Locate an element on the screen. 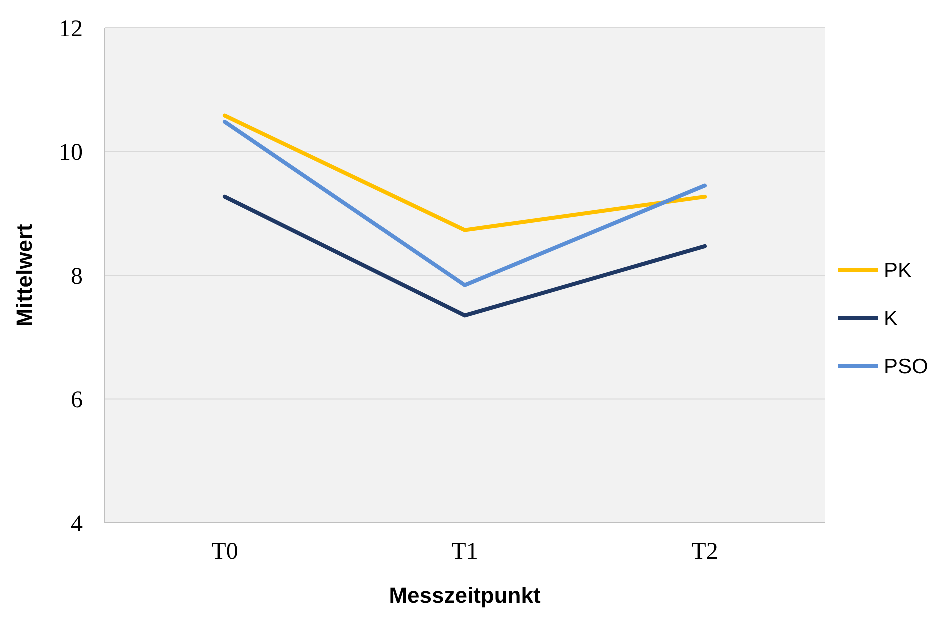 Image resolution: width=943 pixels, height=617 pixels. y-tick-label: 10 is located at coordinates (71, 153).